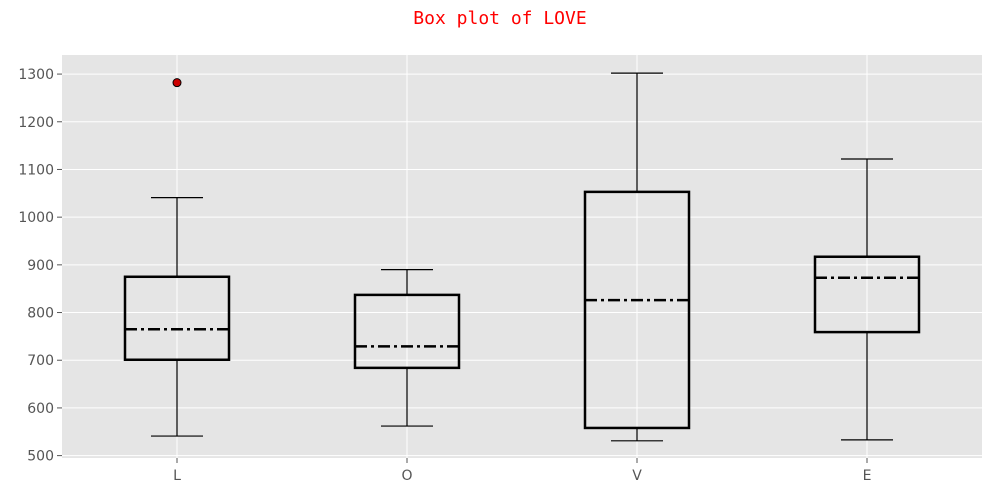 The width and height of the screenshot is (1000, 500). Describe the element at coordinates (36, 123) in the screenshot. I see `y-tick-label: 1200` at that location.